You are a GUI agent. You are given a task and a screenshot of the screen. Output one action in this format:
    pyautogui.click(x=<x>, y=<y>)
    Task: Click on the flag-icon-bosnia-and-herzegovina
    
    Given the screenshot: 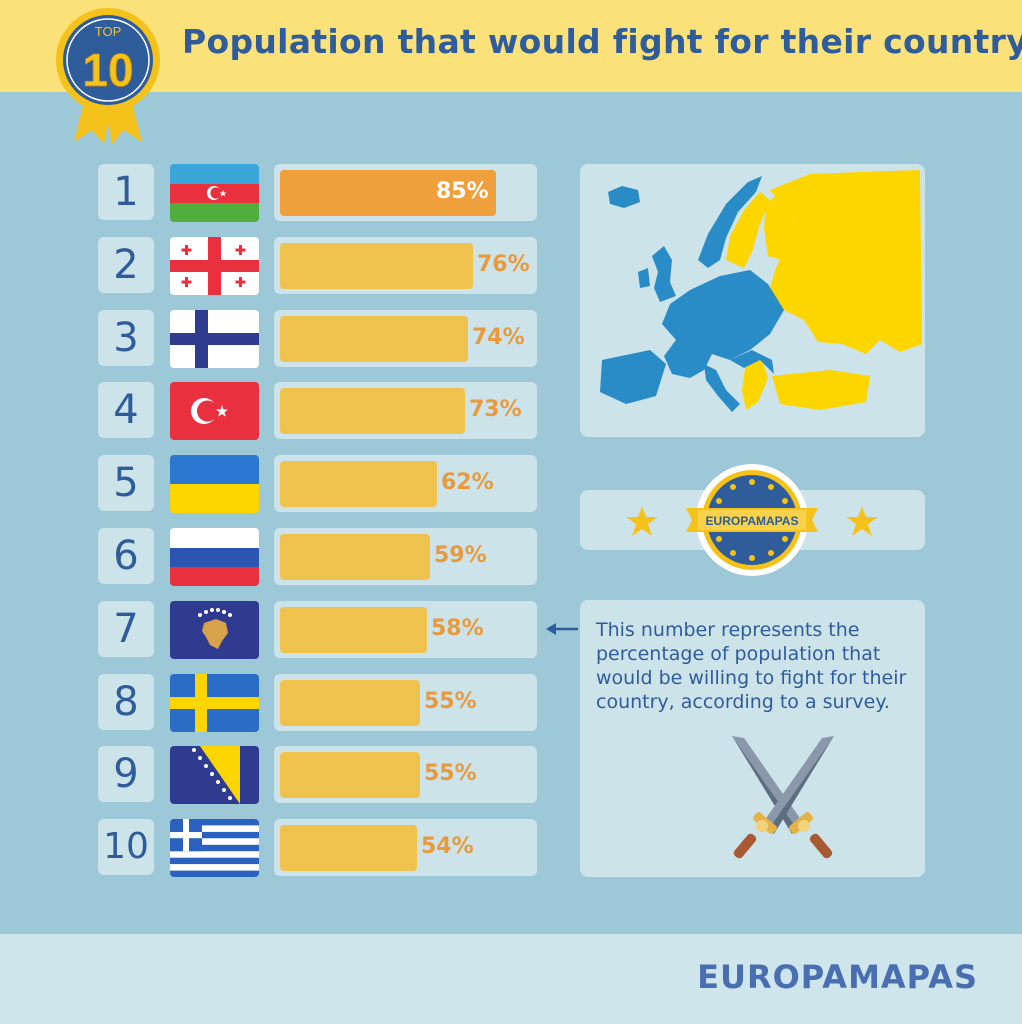 What is the action you would take?
    pyautogui.click(x=214, y=775)
    